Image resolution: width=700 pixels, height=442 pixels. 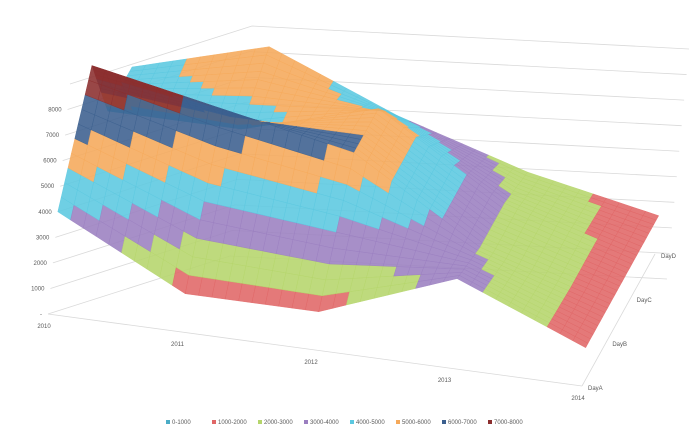 I want to click on z-tick-label: -, so click(x=41, y=315).